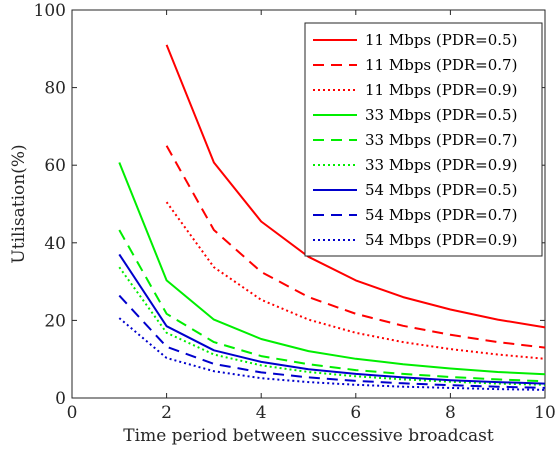 This screenshot has height=462, width=556. What do you see at coordinates (441, 65) in the screenshot?
I see `legend-entry-label: 11 Mbps (PDR=0.7)` at bounding box center [441, 65].